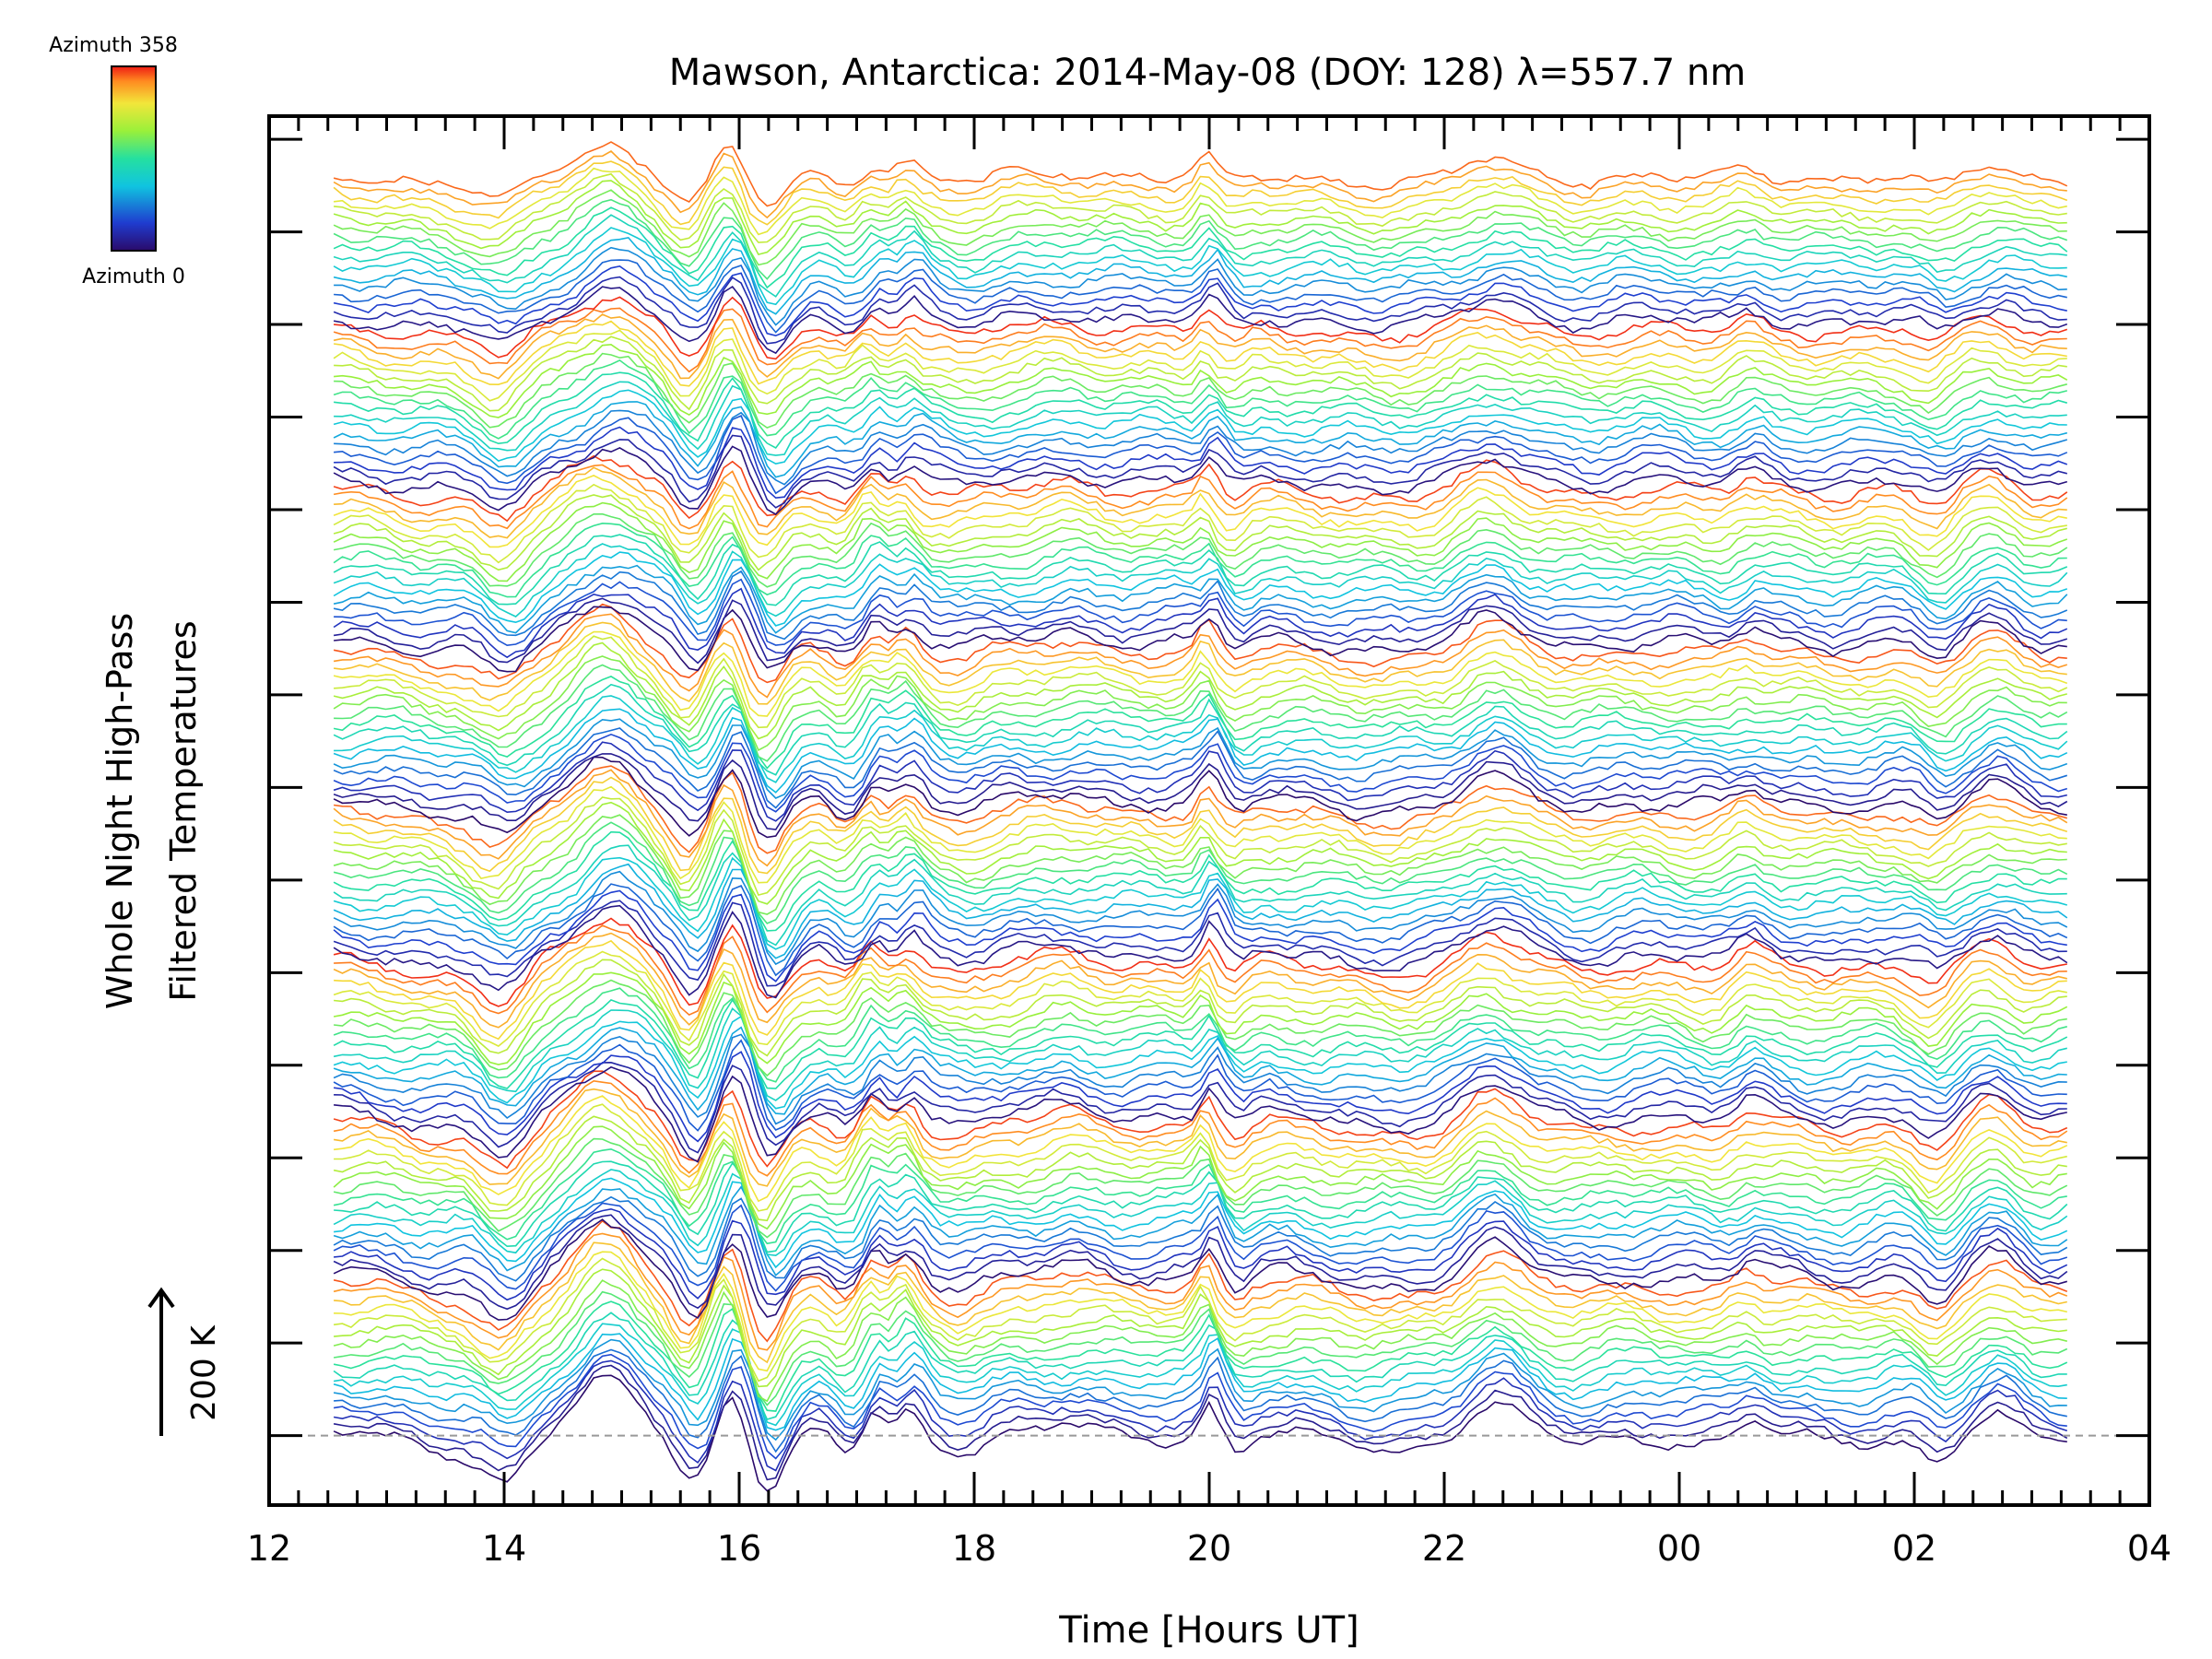  Describe the element at coordinates (1208, 1630) in the screenshot. I see `x-axis-label: Time [Hours UT]` at that location.